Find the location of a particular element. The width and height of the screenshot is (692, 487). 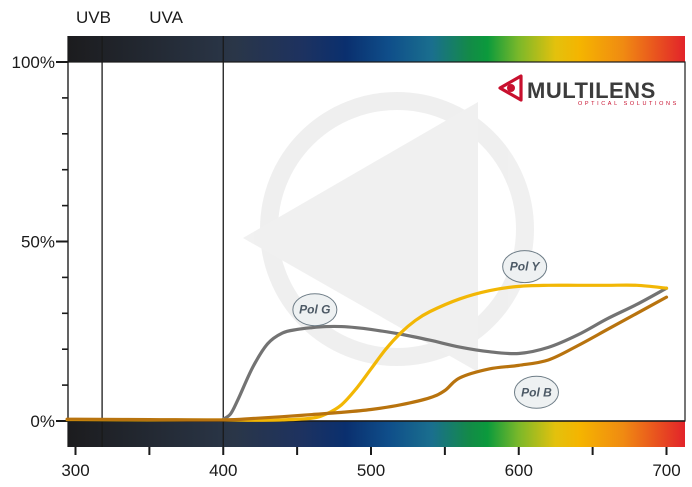

brand-name: MULTILENS is located at coordinates (591, 90).